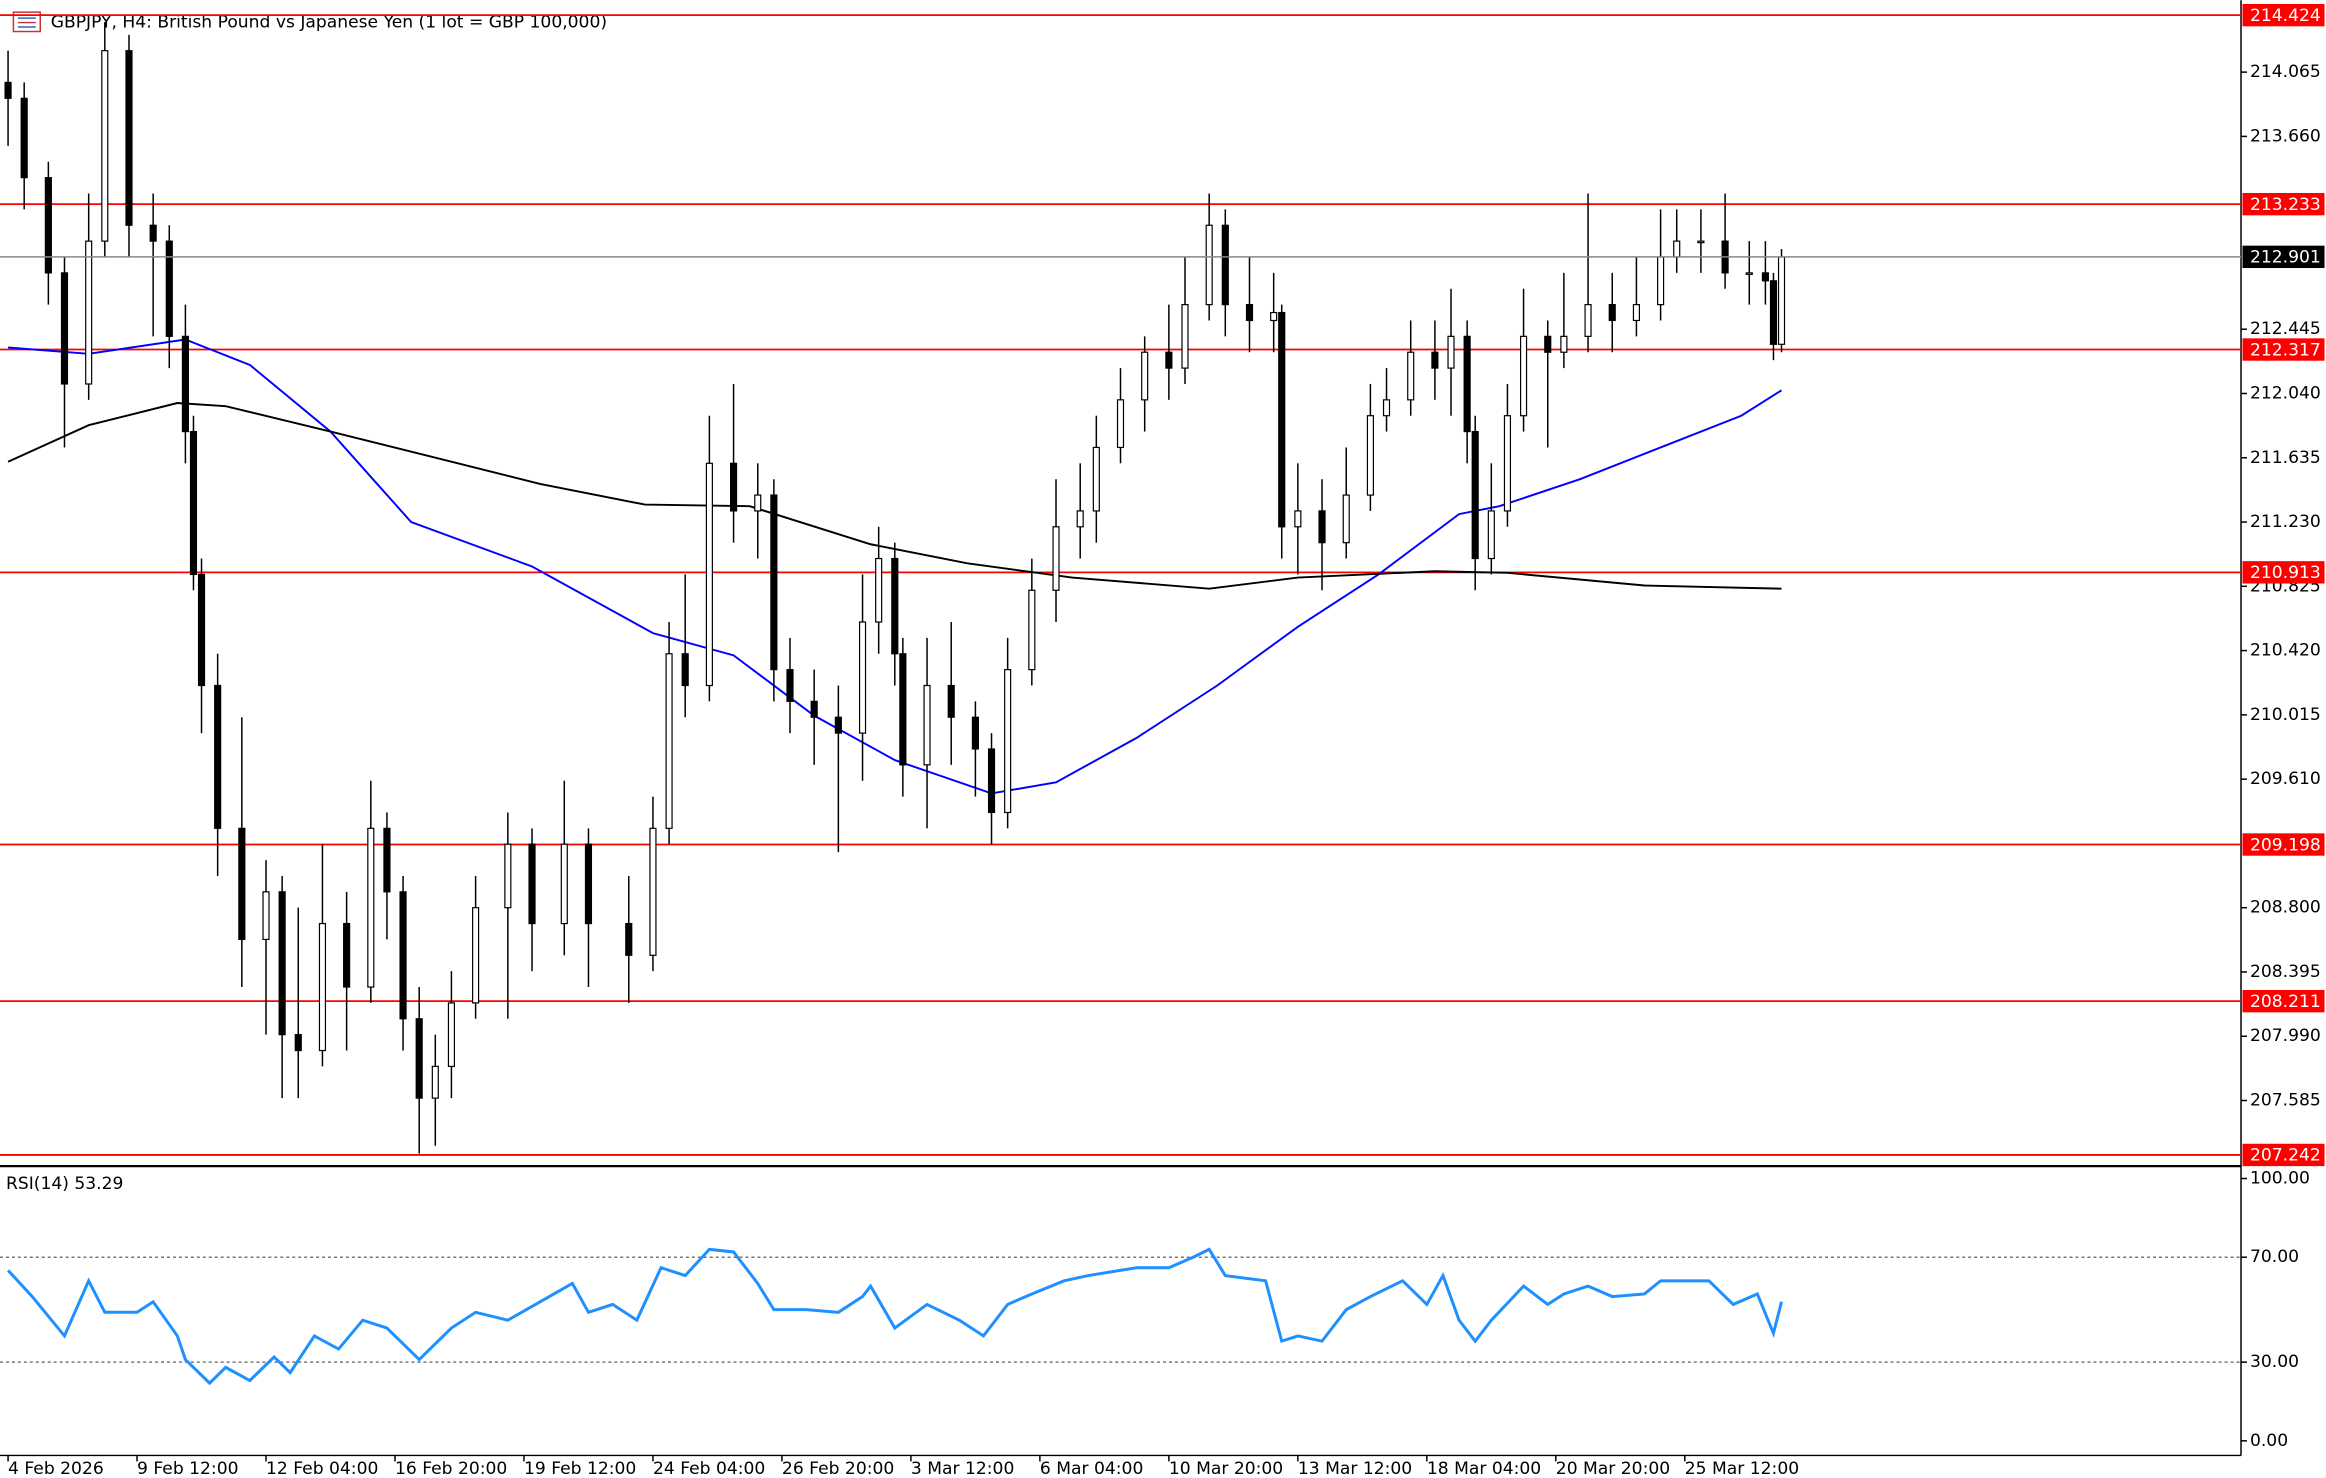 The image size is (2326, 1478). What do you see at coordinates (1613, 1468) in the screenshot?
I see `x-tick-label: 20 Mar 20:00` at bounding box center [1613, 1468].